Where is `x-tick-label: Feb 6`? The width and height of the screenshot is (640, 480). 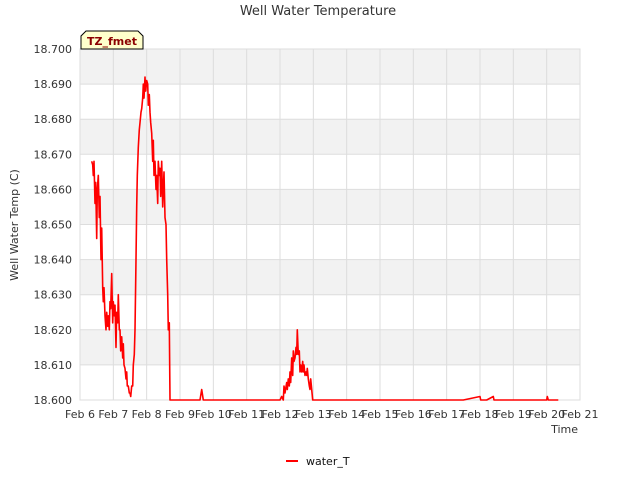 x-tick-label: Feb 6 is located at coordinates (80, 414).